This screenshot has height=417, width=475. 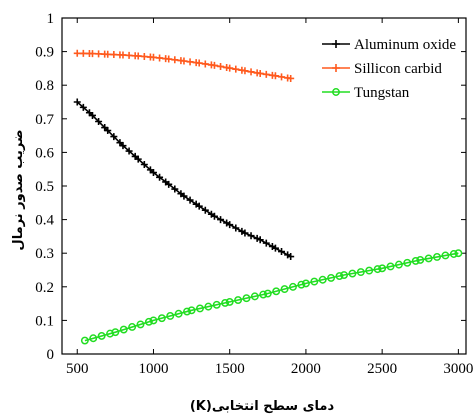 What do you see at coordinates (44, 254) in the screenshot?
I see `y-tick-label: 0.3` at bounding box center [44, 254].